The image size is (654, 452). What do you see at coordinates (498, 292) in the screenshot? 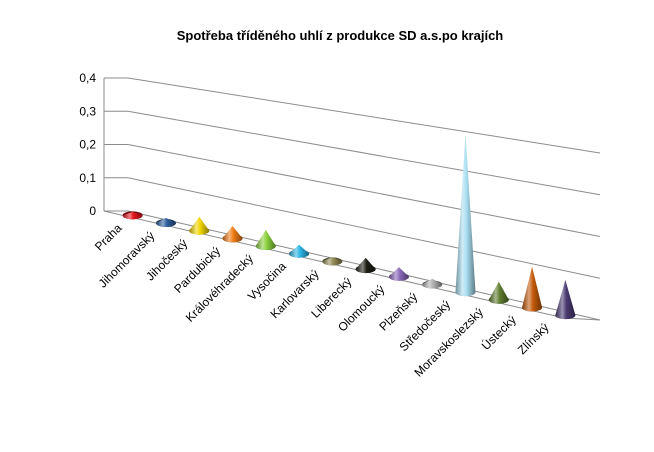
I see `cone-Moravskoslezský` at bounding box center [498, 292].